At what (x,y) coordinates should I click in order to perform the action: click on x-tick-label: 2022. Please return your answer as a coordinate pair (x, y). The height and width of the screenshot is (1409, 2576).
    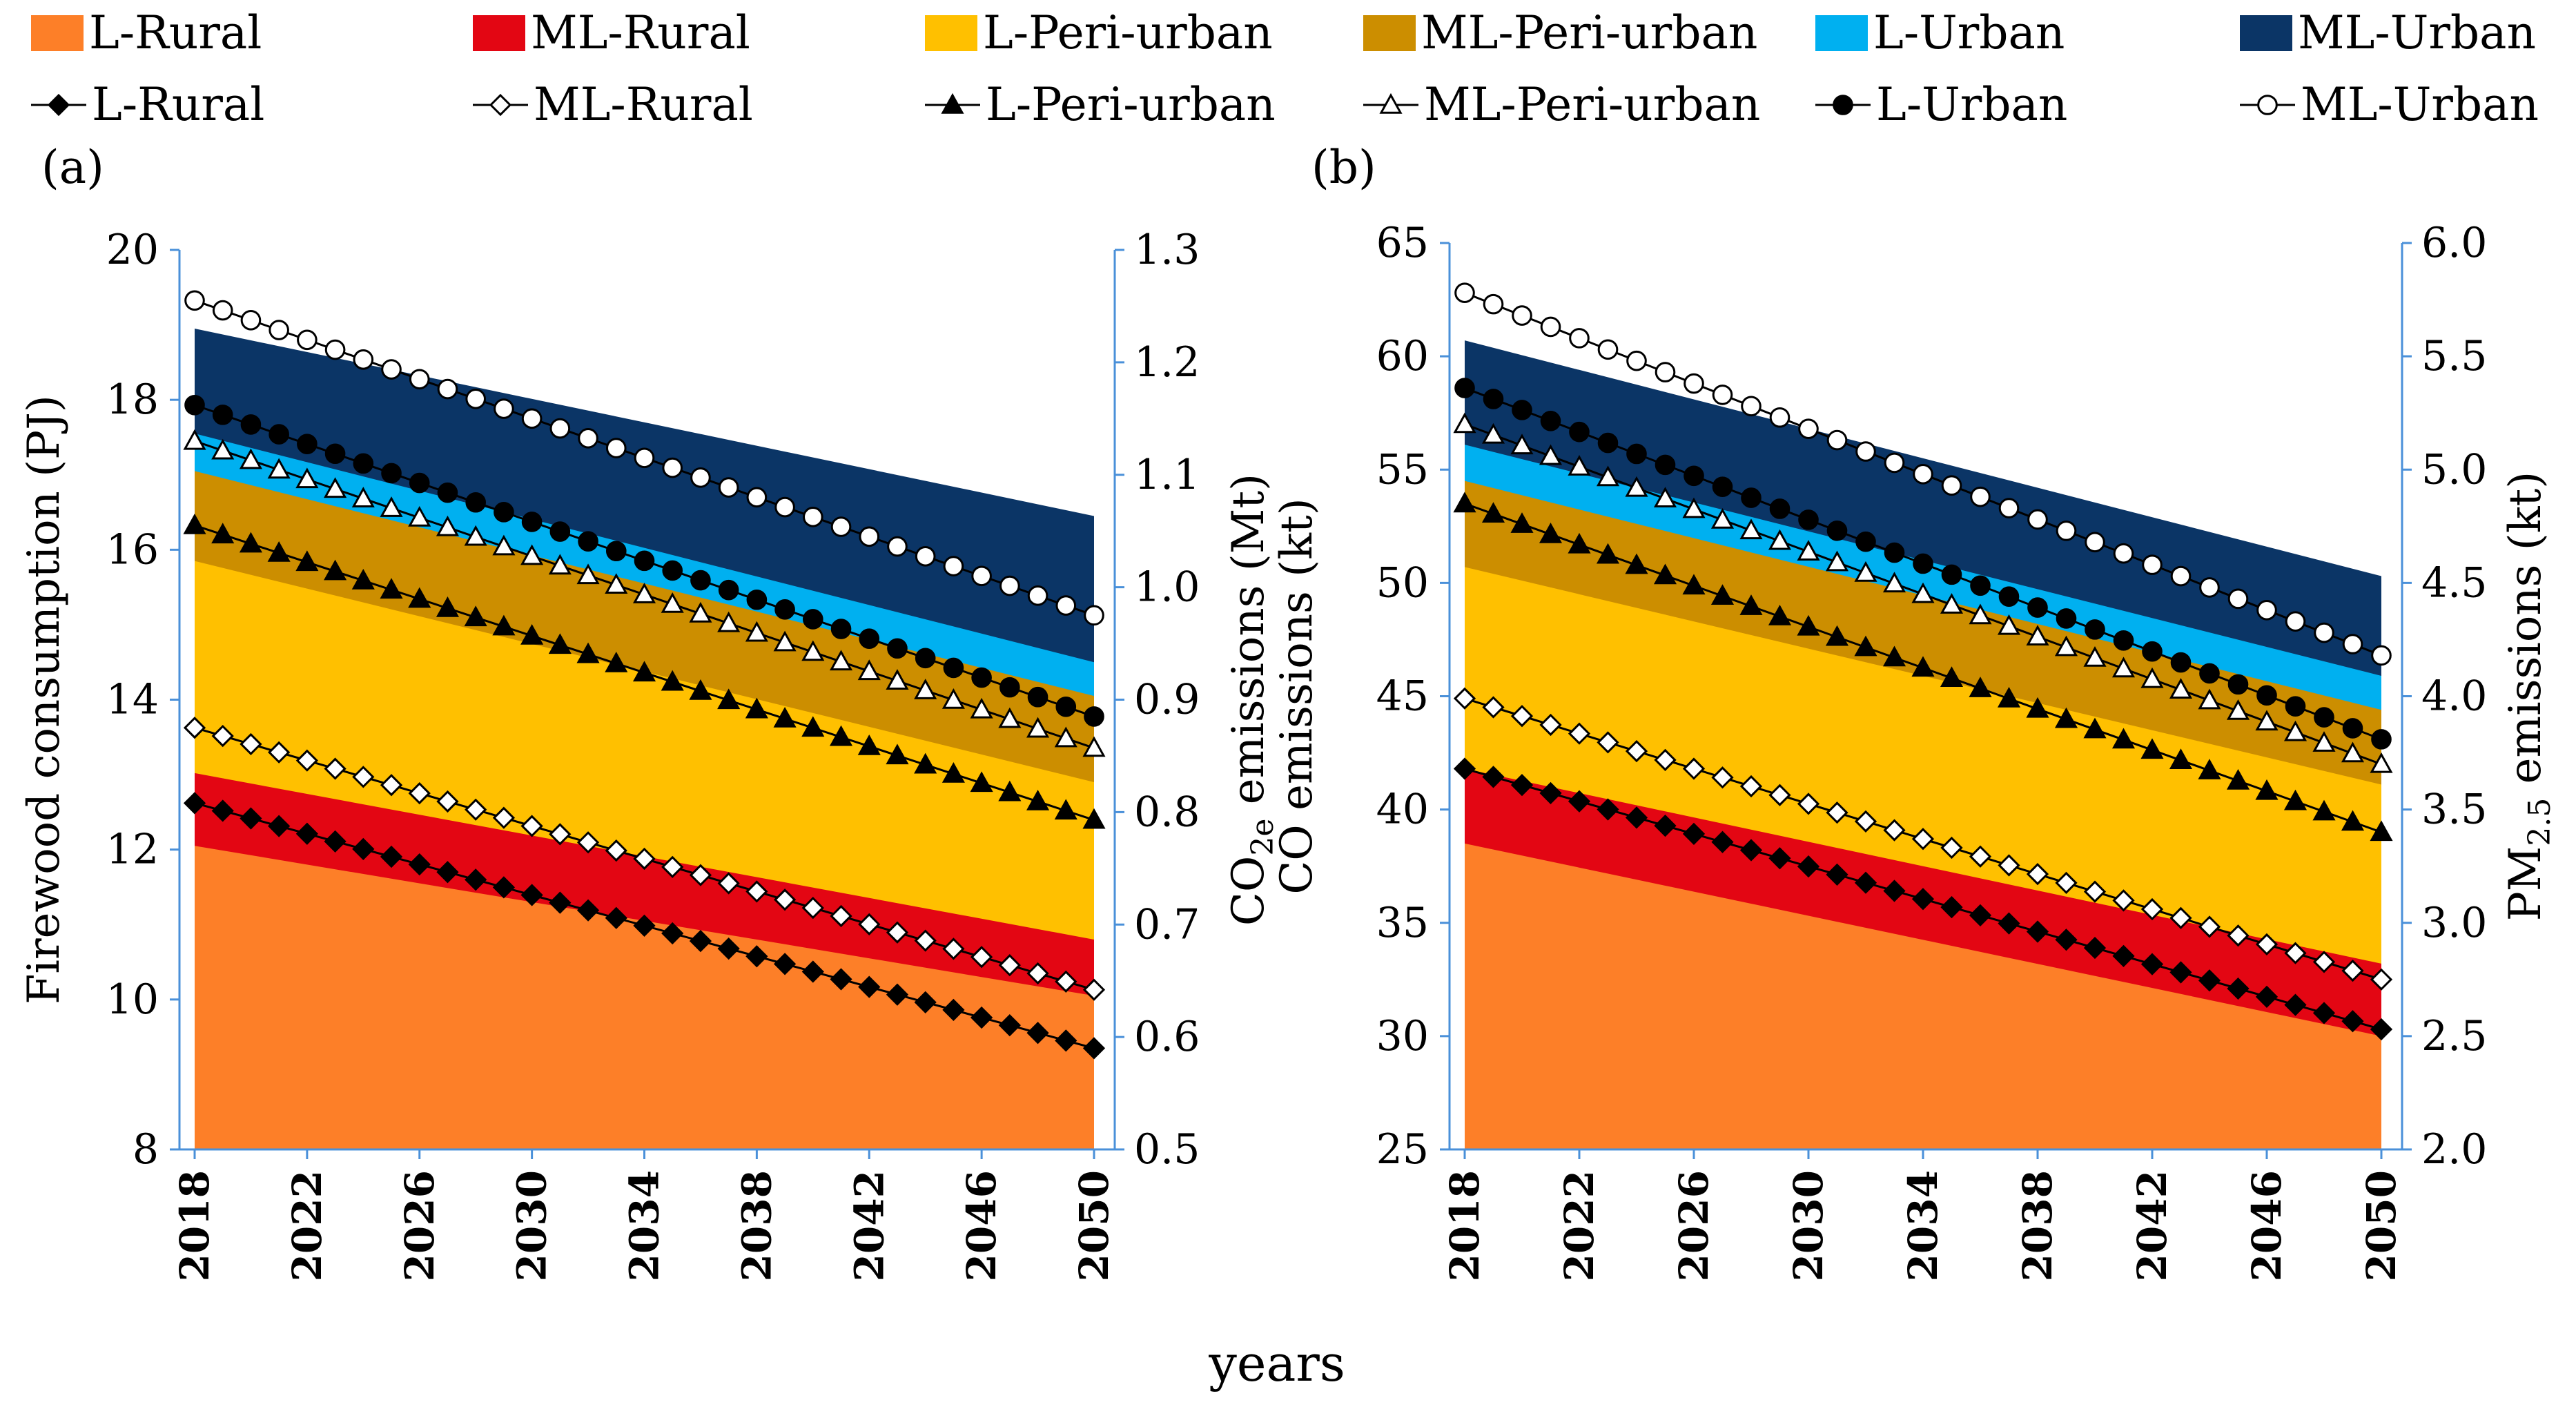
    Looking at the image, I should click on (1579, 1225).